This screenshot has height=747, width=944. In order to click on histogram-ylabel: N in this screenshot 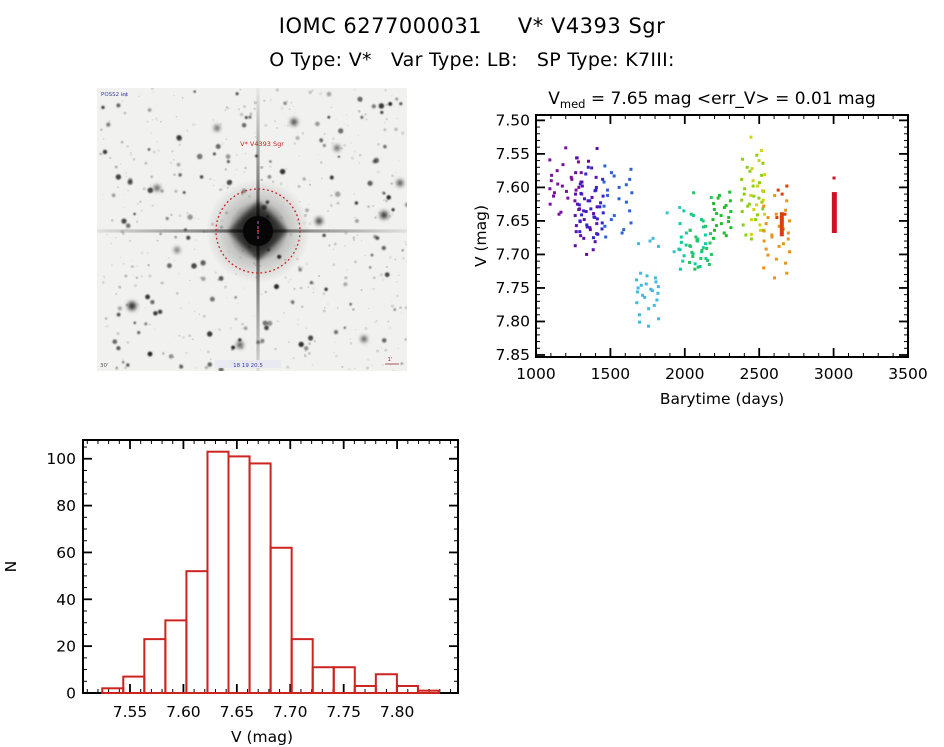, I will do `click(11, 567)`.